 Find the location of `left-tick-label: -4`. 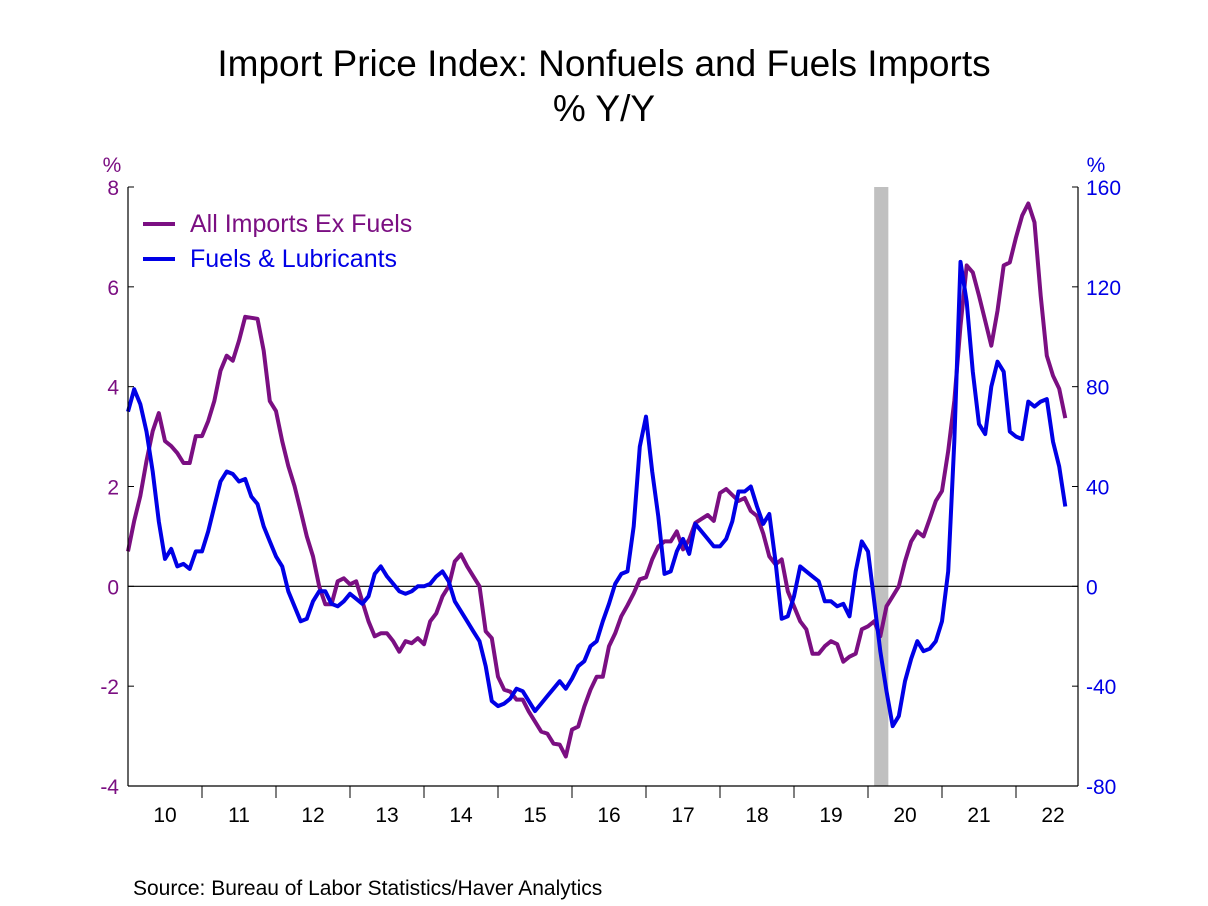

left-tick-label: -4 is located at coordinates (109, 787).